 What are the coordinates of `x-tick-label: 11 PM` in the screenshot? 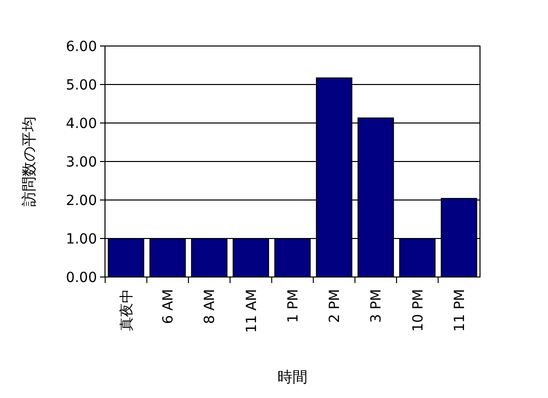 It's located at (460, 310).